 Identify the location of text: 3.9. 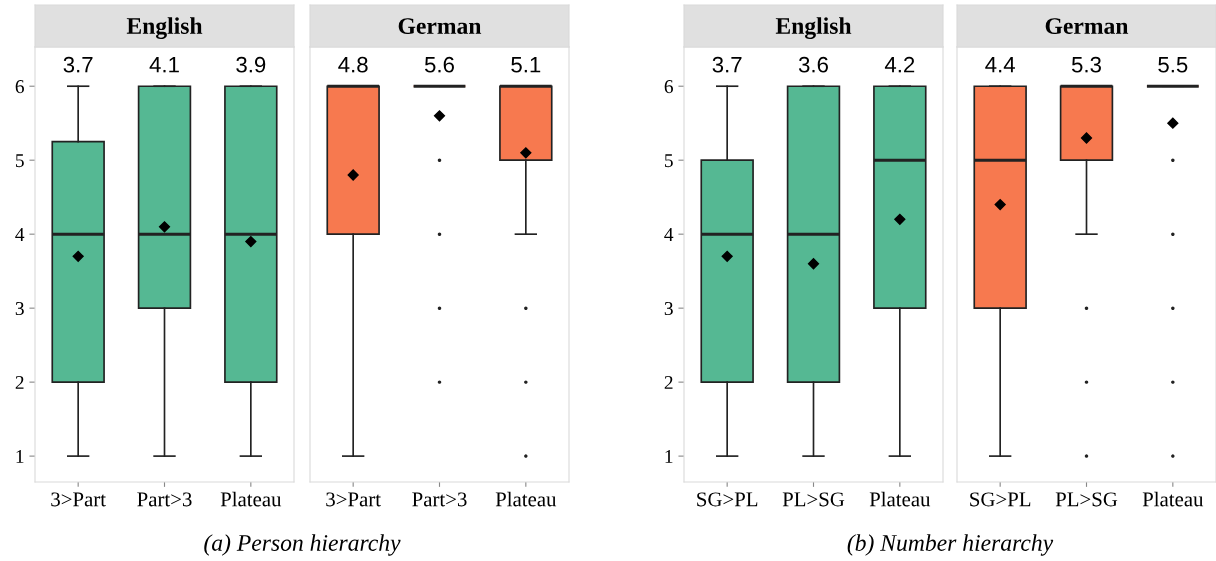
(251, 64).